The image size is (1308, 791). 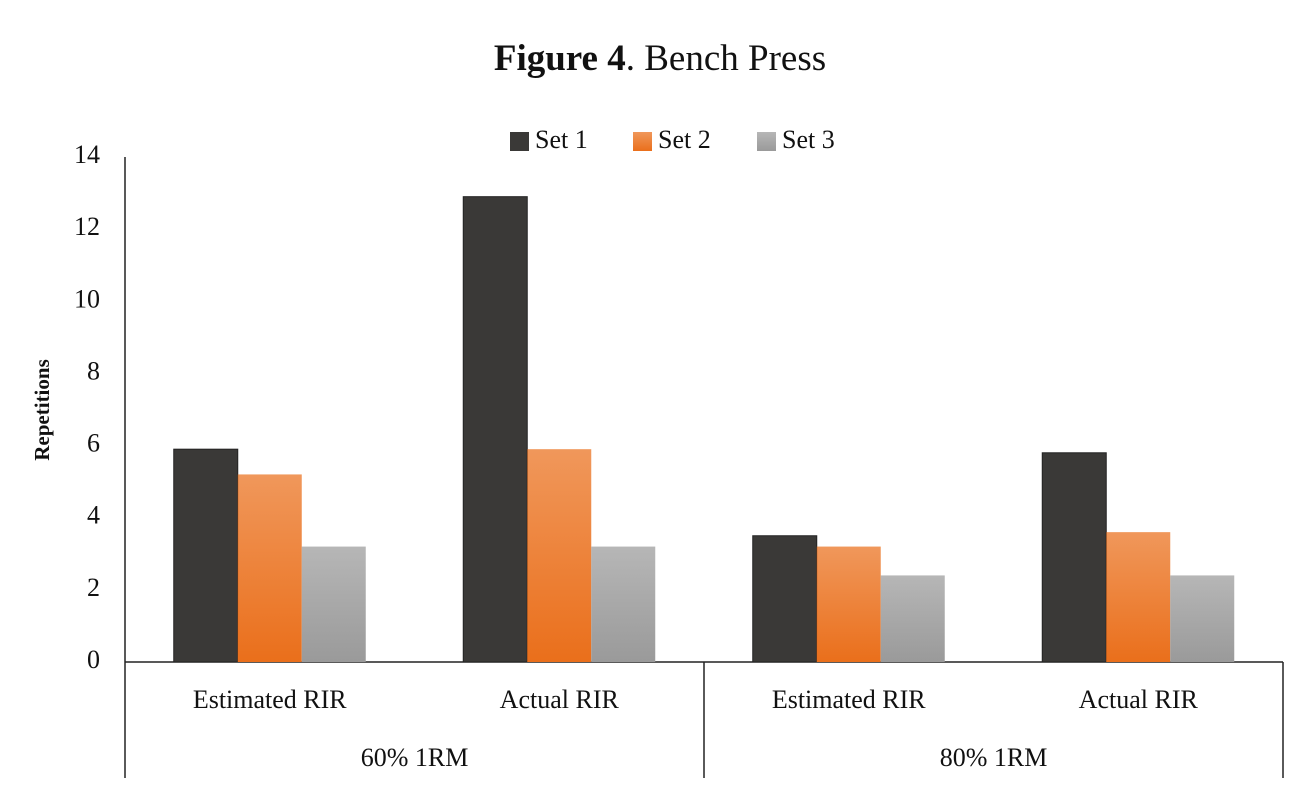 What do you see at coordinates (93, 587) in the screenshot?
I see `y-tick-label: 2` at bounding box center [93, 587].